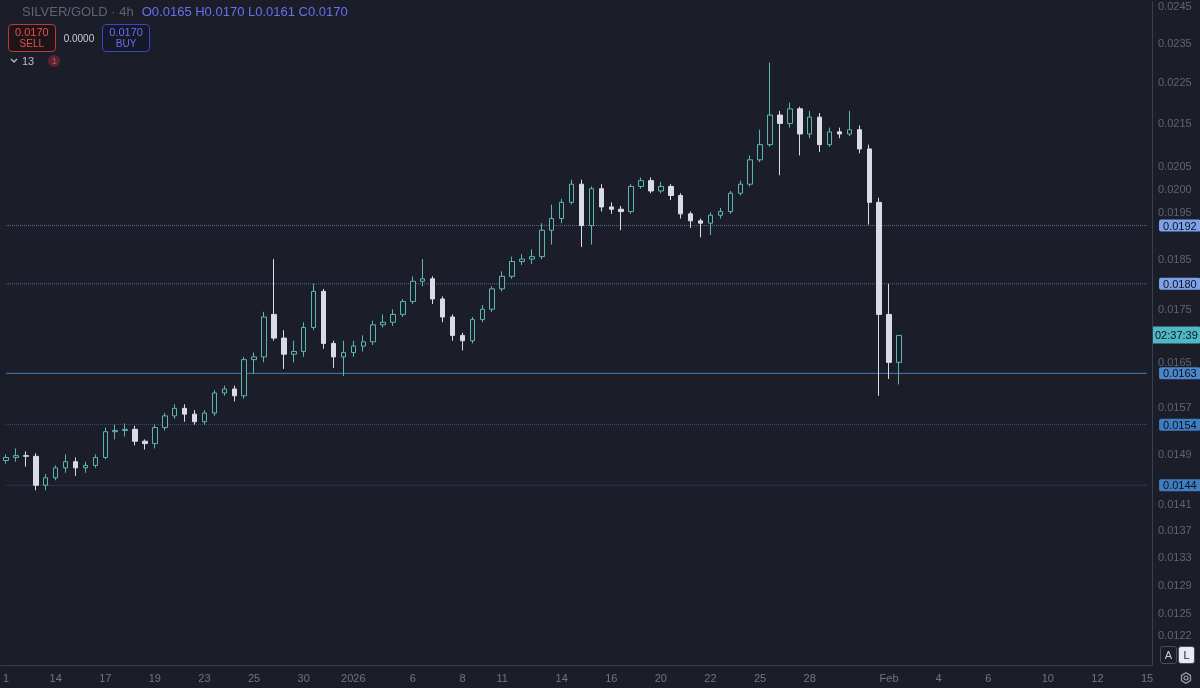 This screenshot has width=1200, height=688. I want to click on x-tick-label: Feb, so click(889, 677).